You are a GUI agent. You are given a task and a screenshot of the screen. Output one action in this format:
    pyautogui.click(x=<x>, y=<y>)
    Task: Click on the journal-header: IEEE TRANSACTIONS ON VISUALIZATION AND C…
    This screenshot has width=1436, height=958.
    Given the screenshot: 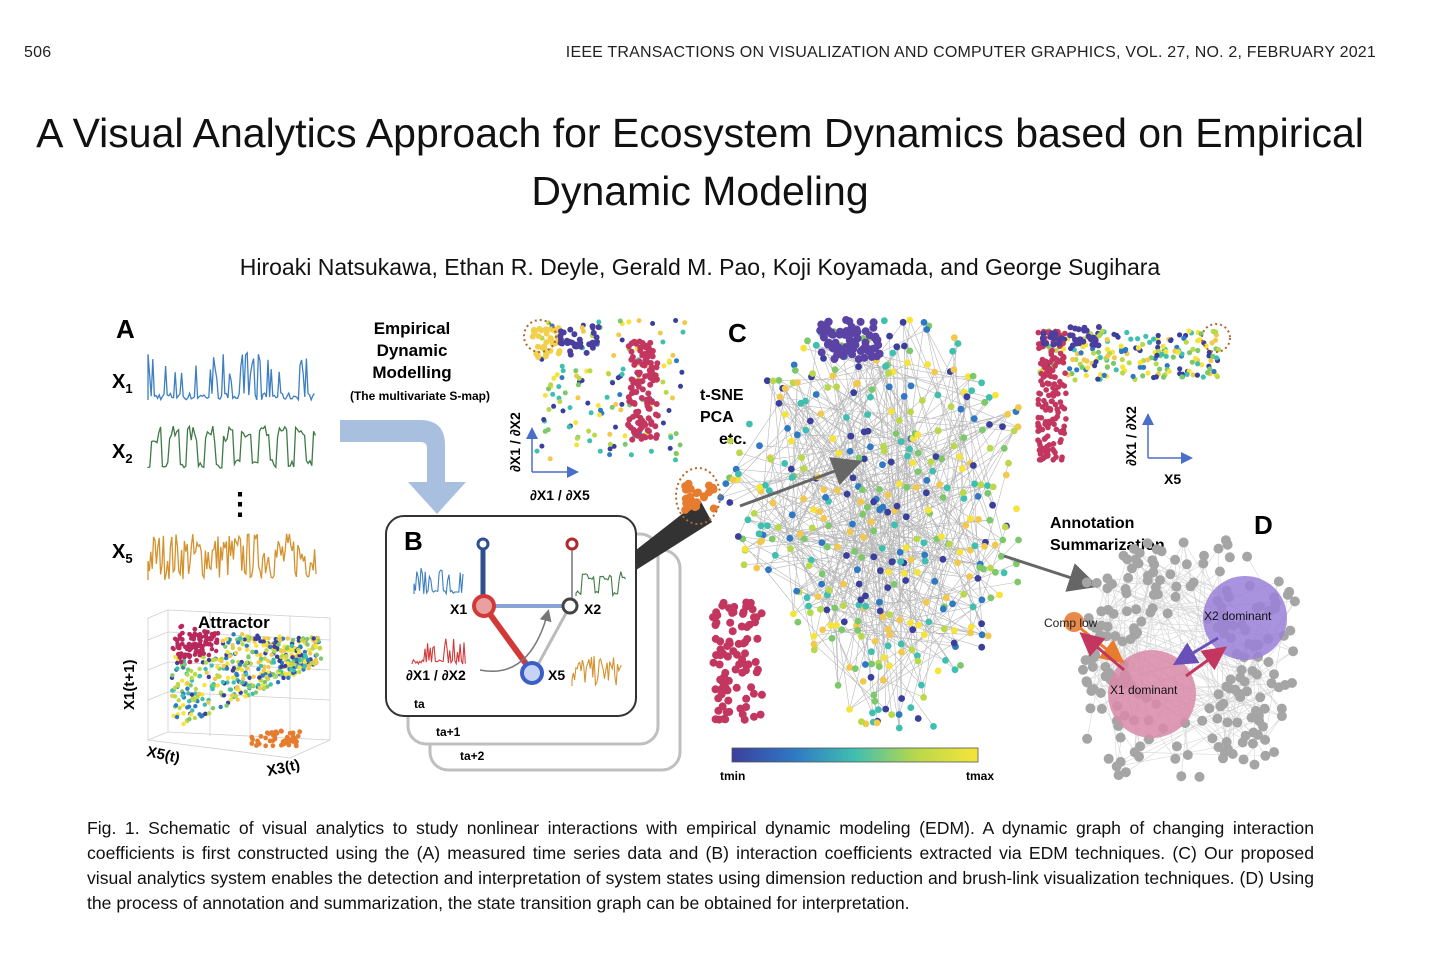 What is the action you would take?
    pyautogui.click(x=970, y=52)
    